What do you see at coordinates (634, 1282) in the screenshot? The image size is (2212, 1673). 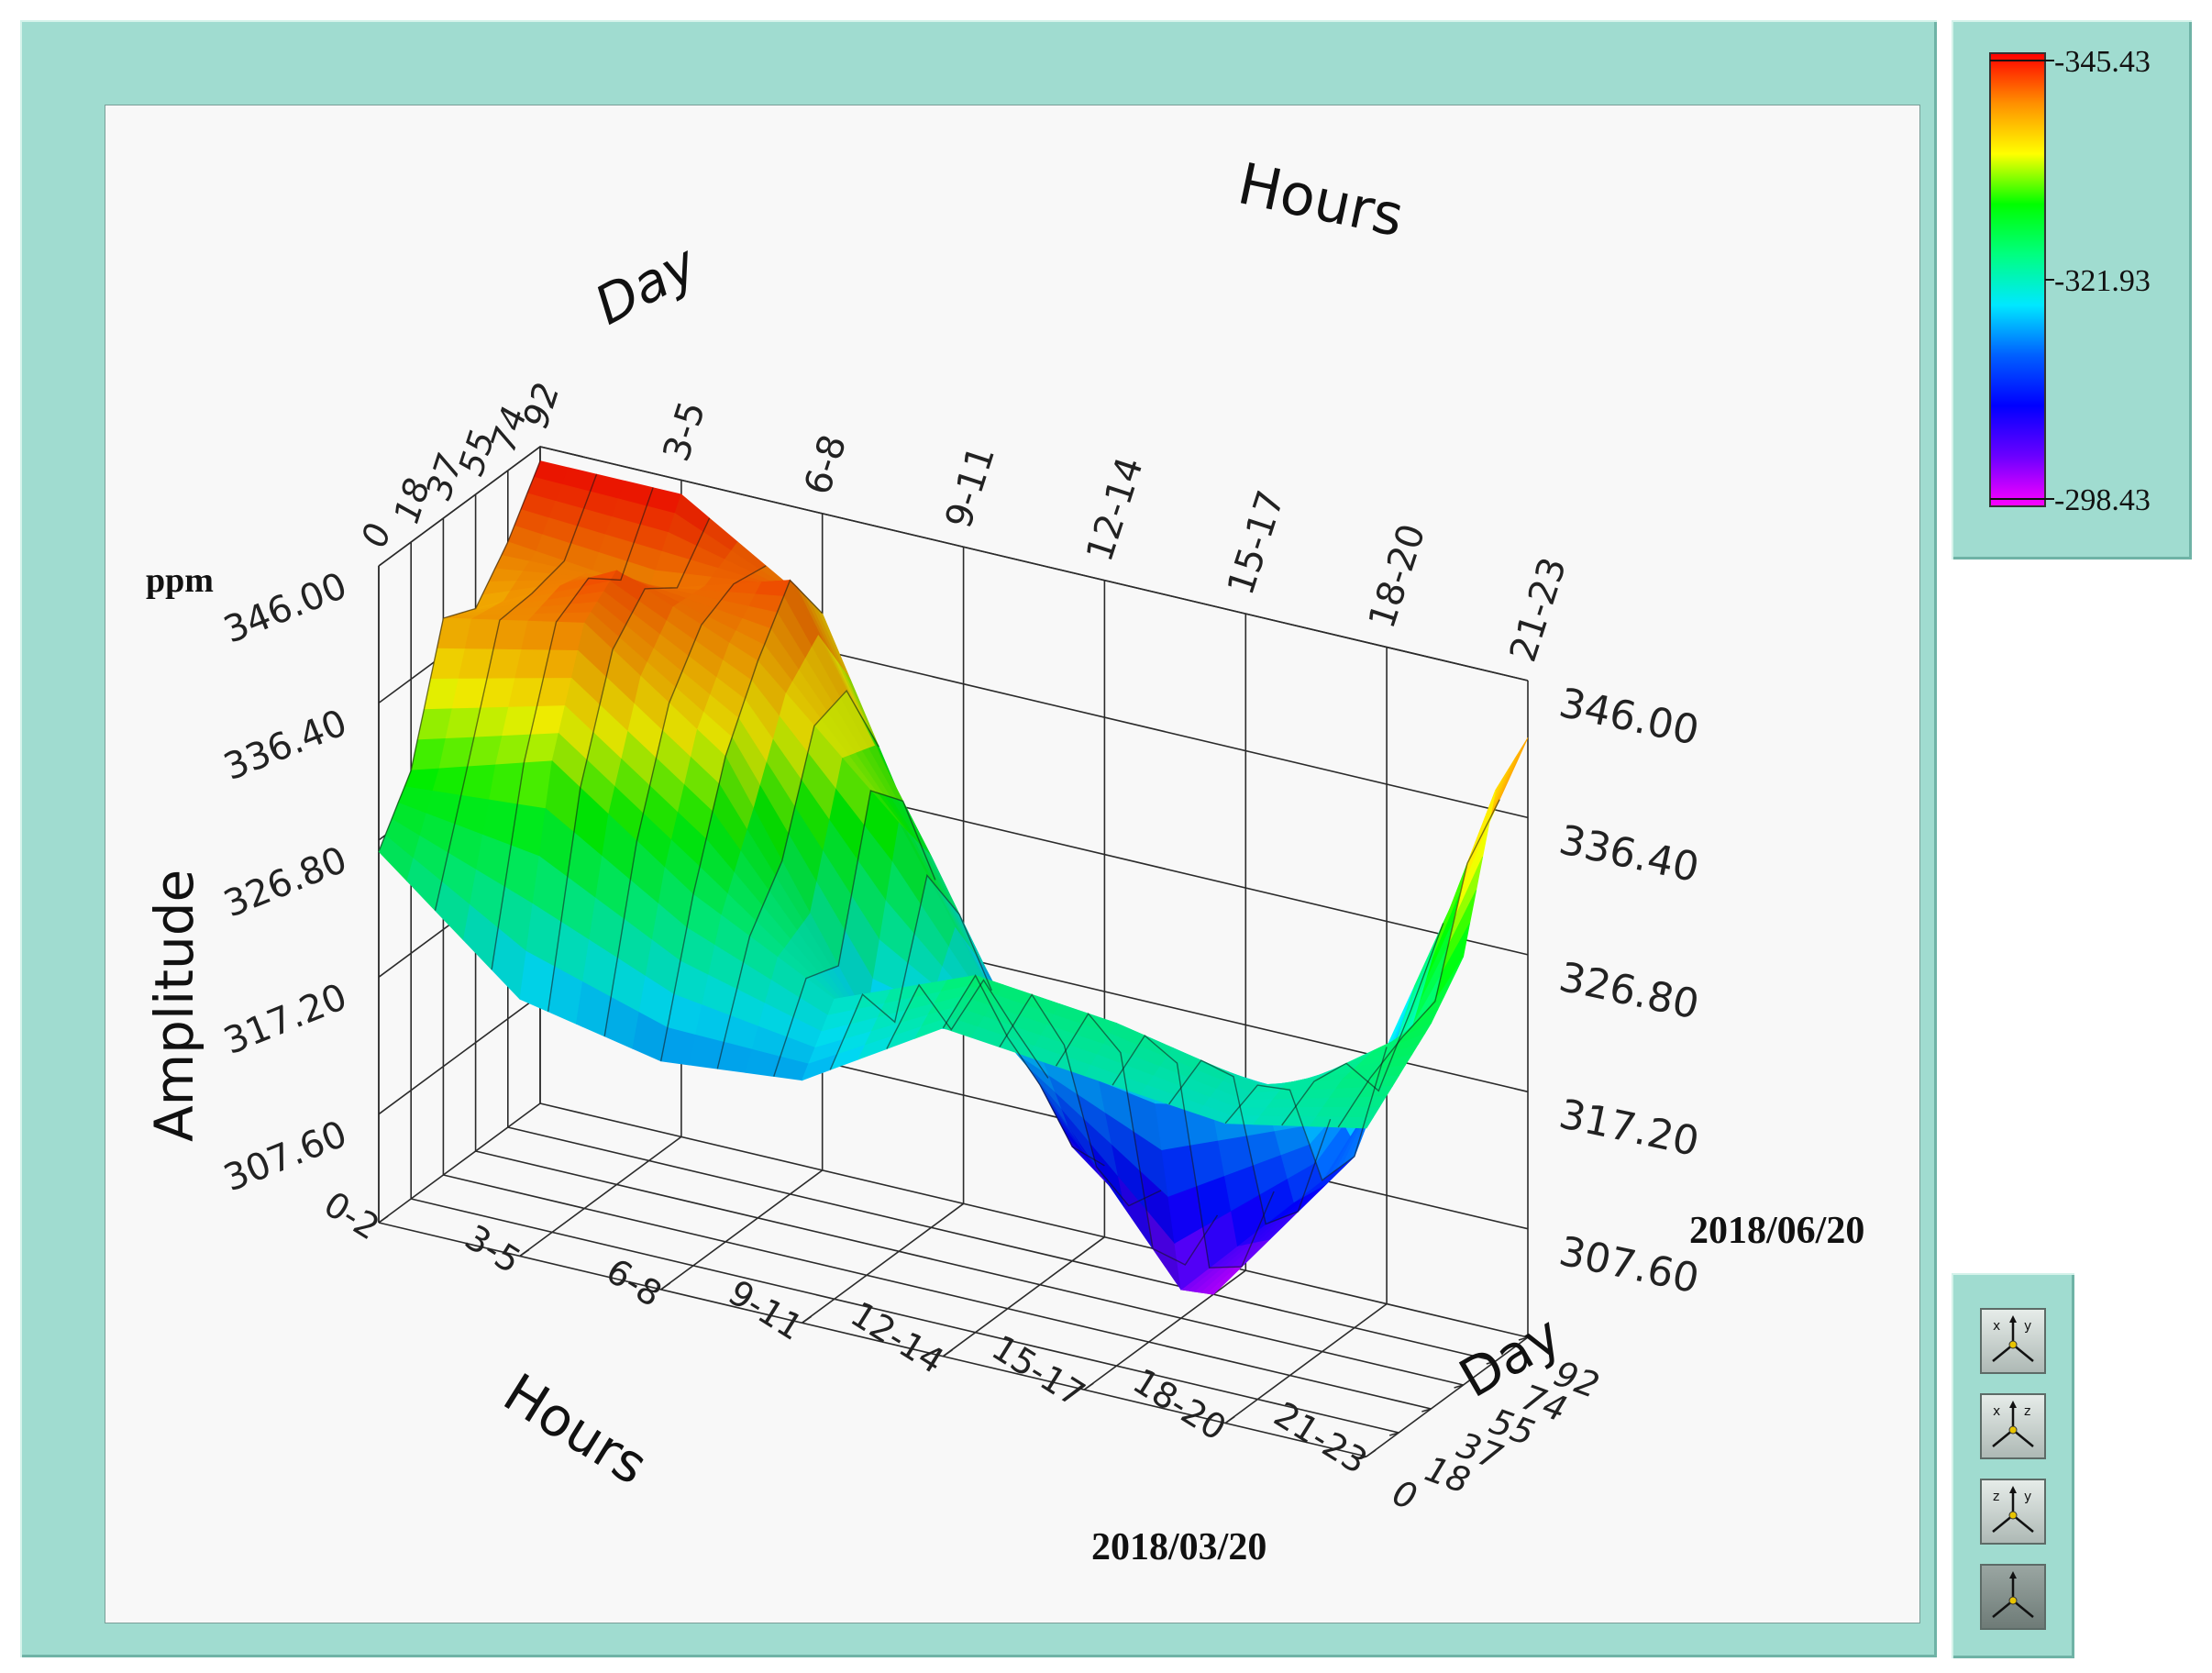 I see `hour-bin-tick: 6-8` at bounding box center [634, 1282].